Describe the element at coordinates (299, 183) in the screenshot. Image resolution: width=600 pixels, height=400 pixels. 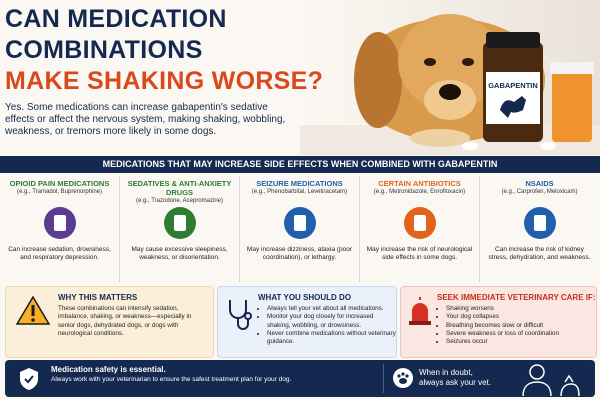
I see `med-title: SEIZURE MEDICATIONS` at that location.